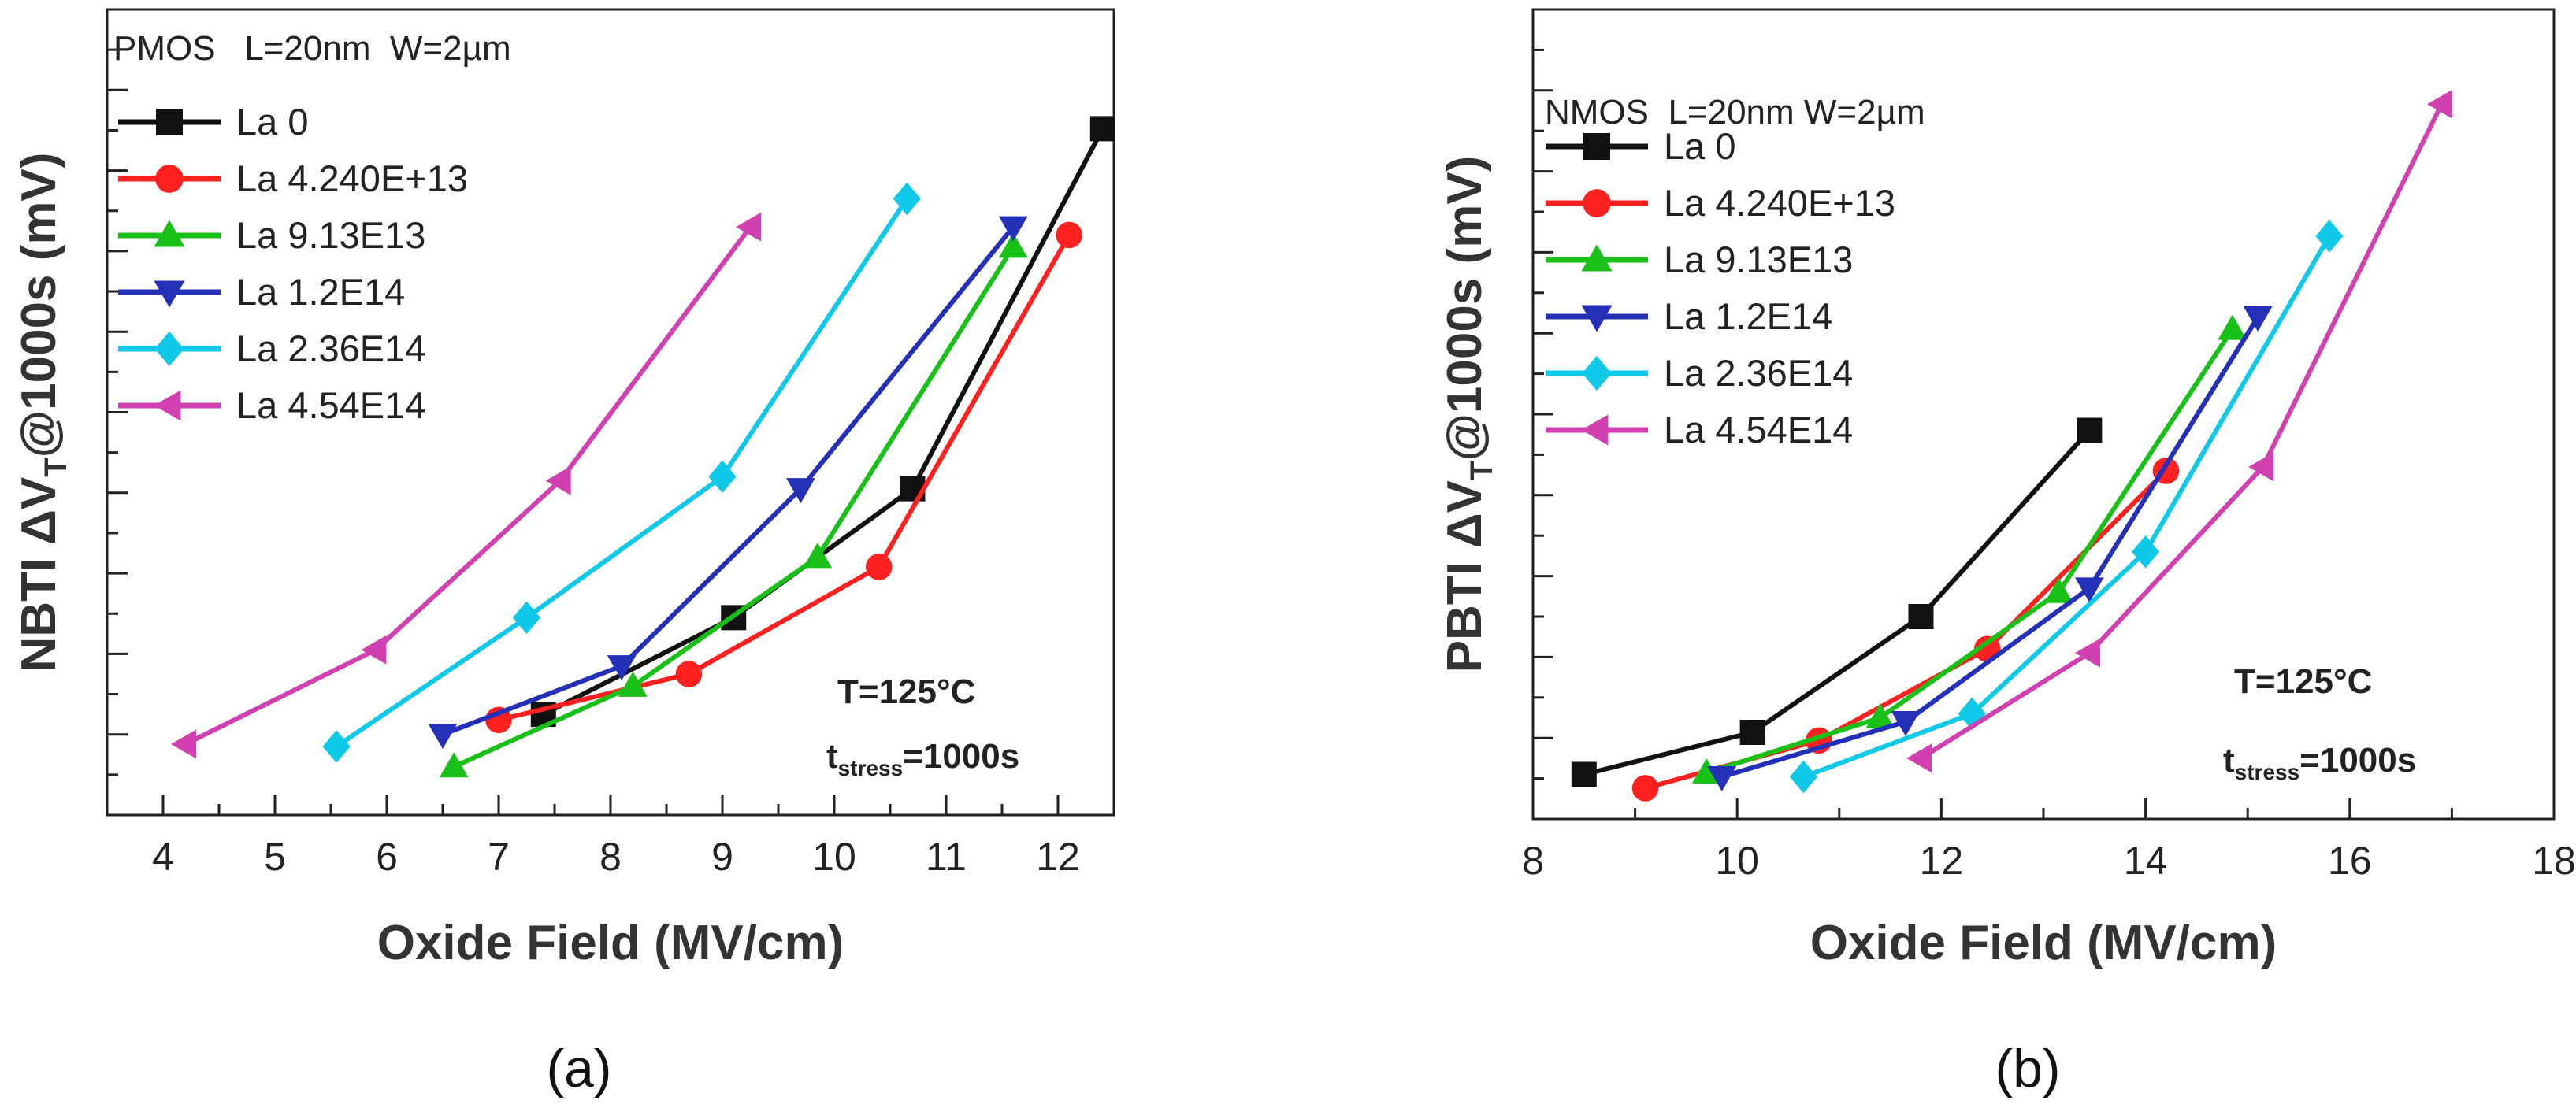 Image resolution: width=2576 pixels, height=1104 pixels. I want to click on legend-label: La 4.54E14, so click(330, 405).